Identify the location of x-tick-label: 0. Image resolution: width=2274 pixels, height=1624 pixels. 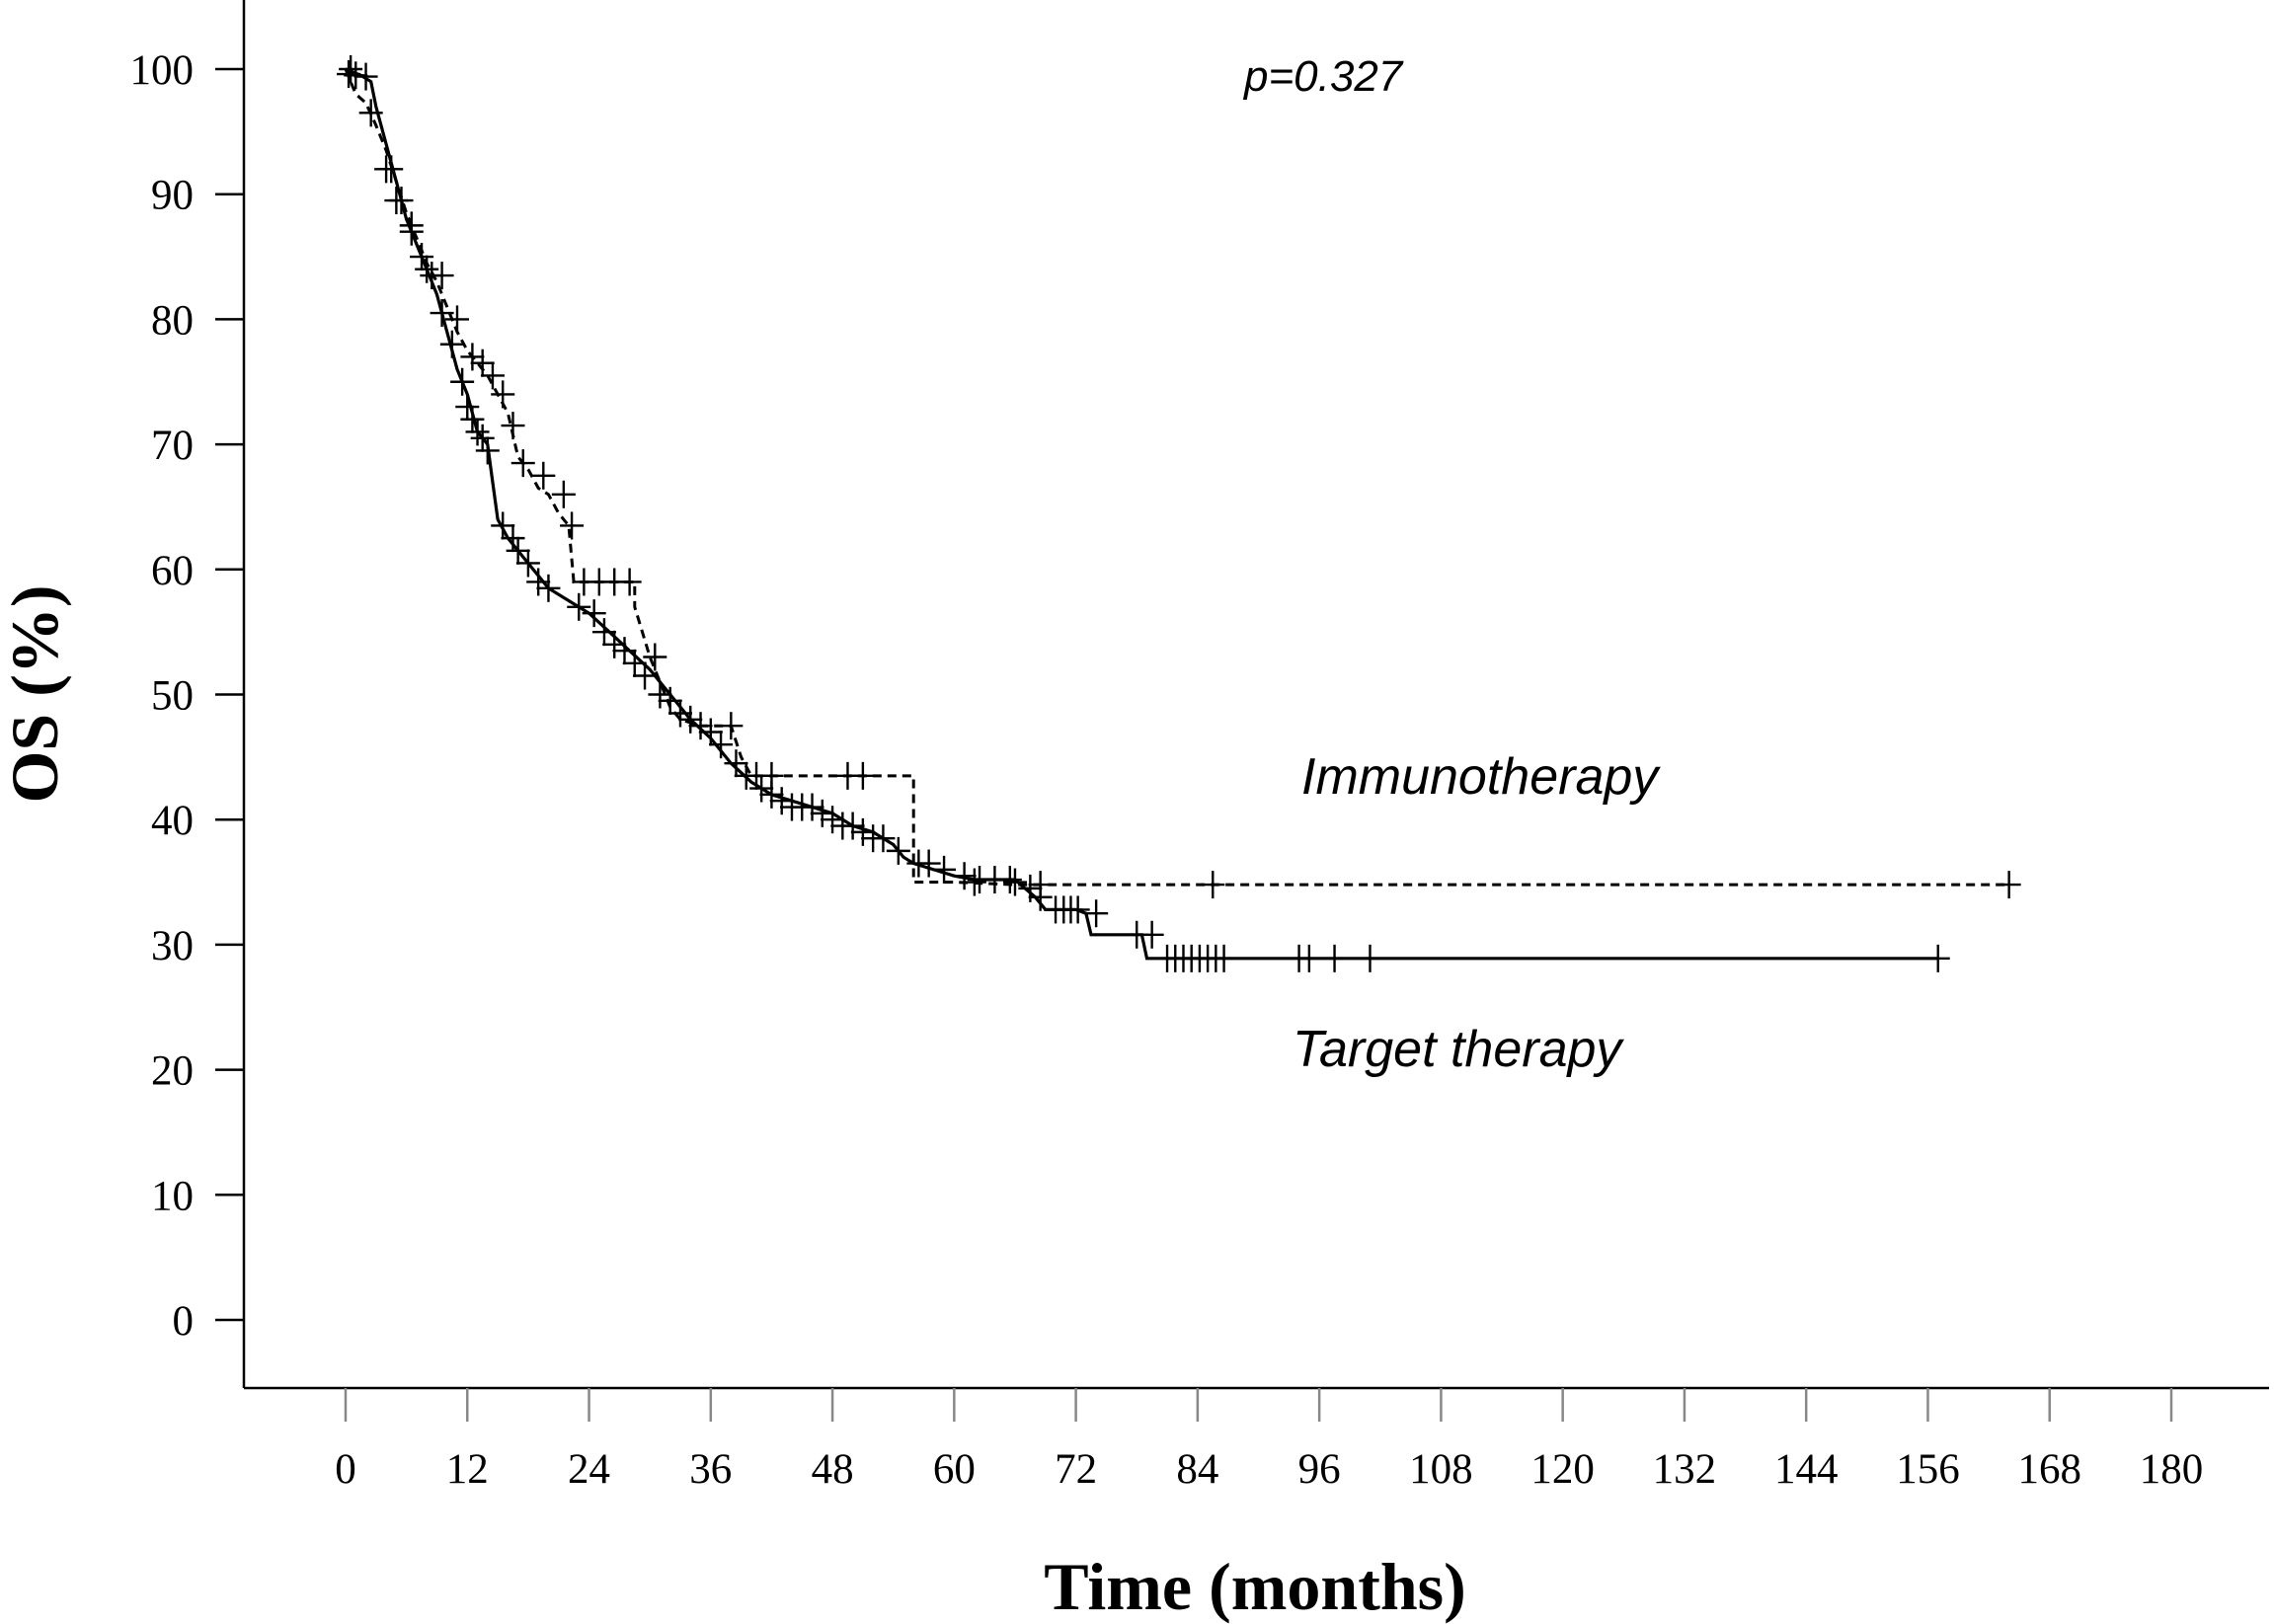
(345, 1470).